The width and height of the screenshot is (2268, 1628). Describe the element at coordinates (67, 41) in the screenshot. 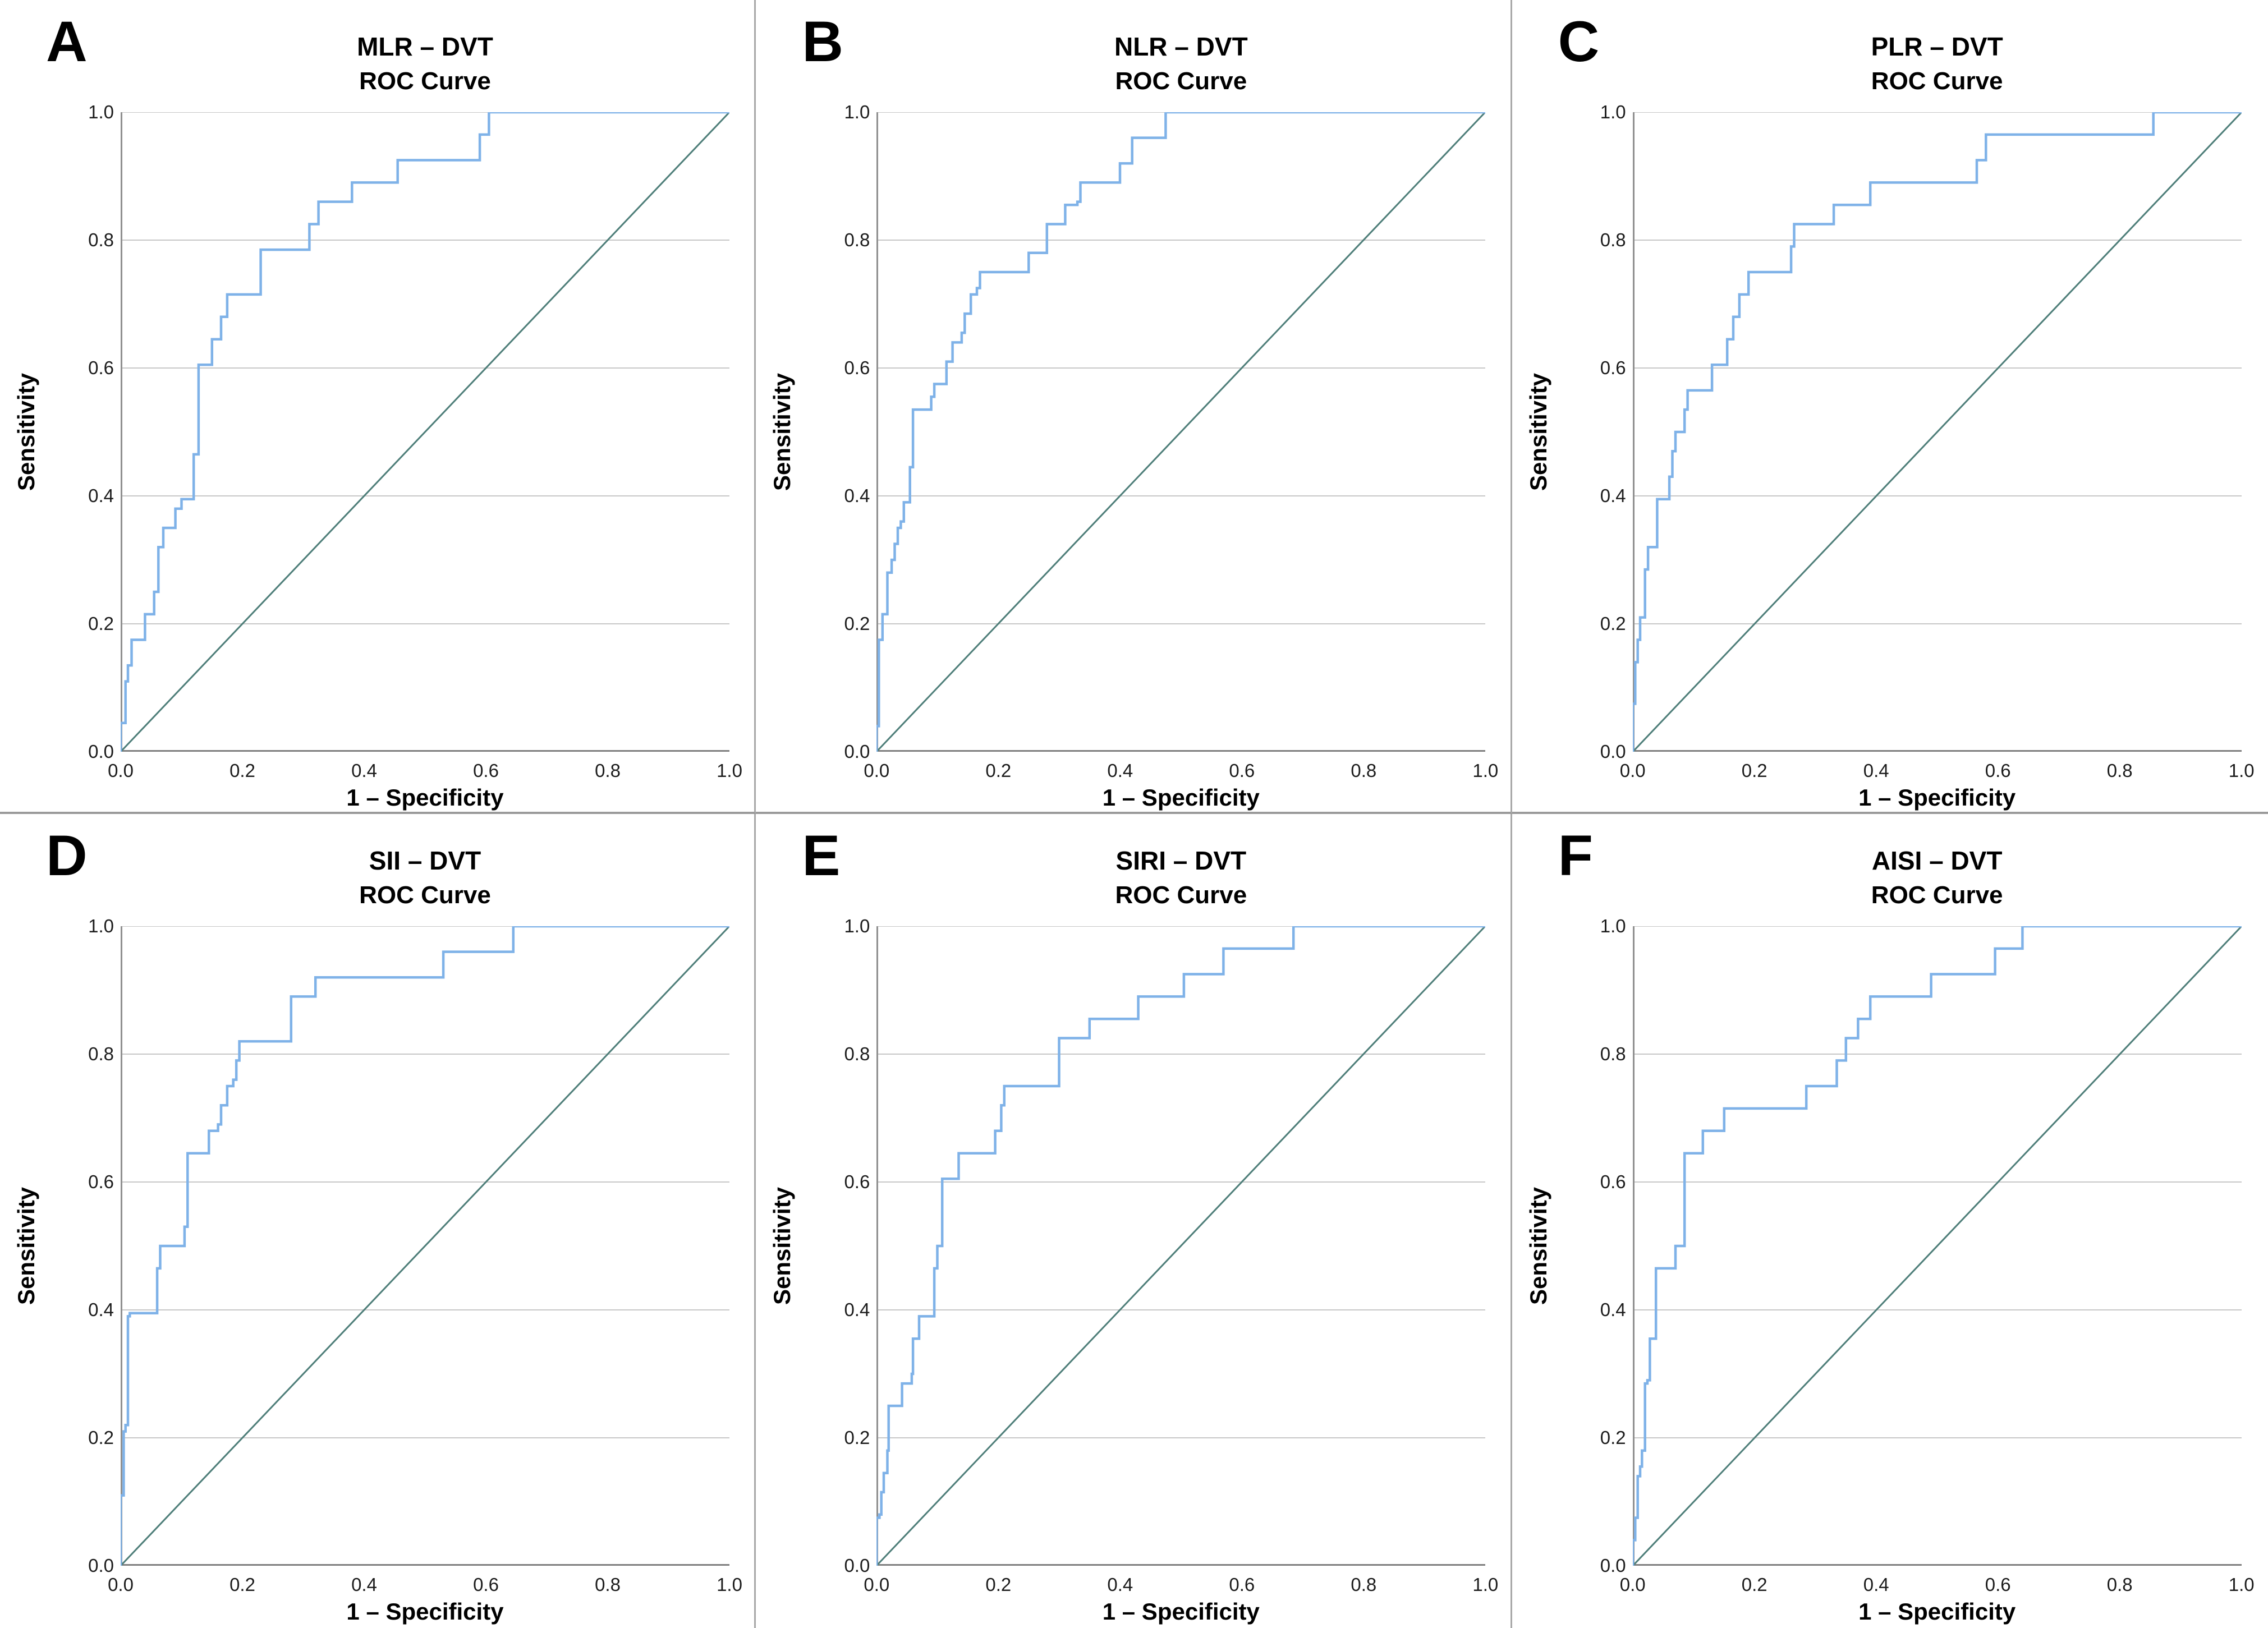

I see `panel-letter: A` at that location.